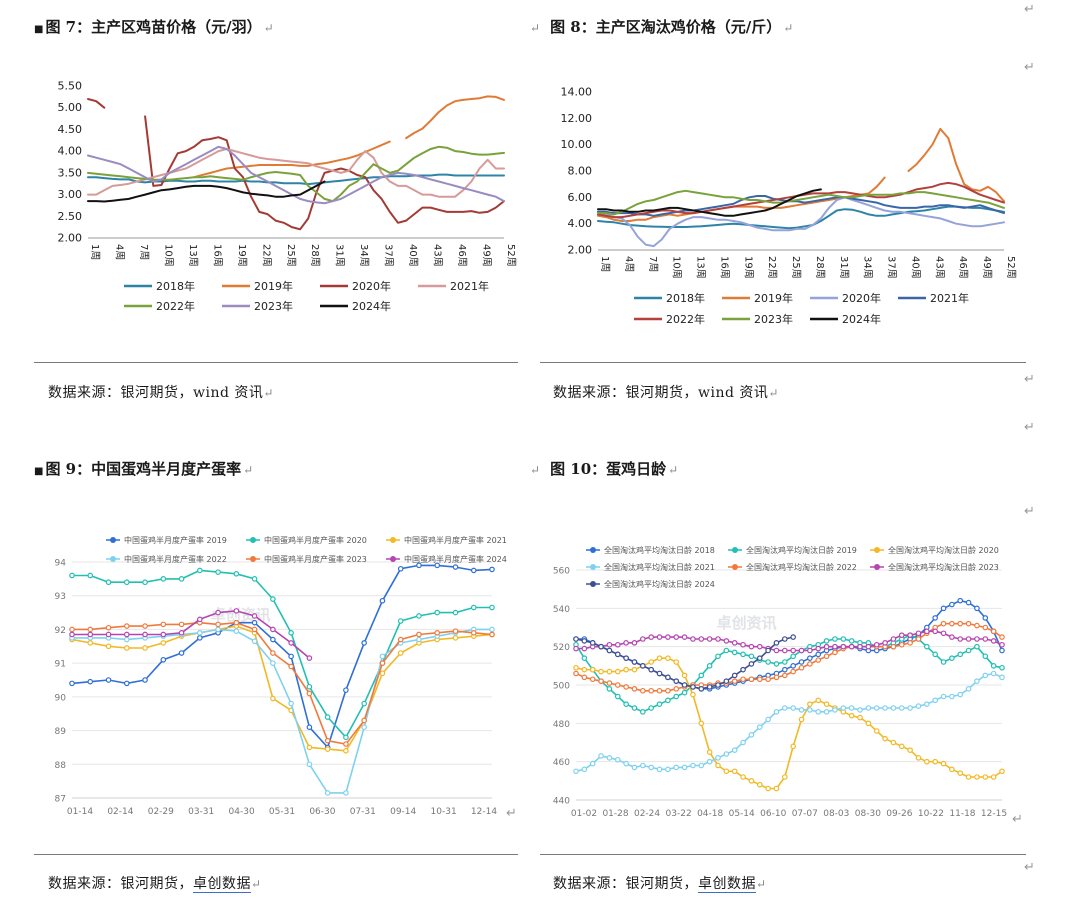 This screenshot has height=910, width=1080. Describe the element at coordinates (70, 194) in the screenshot. I see `y-tick-label: 3.00` at that location.